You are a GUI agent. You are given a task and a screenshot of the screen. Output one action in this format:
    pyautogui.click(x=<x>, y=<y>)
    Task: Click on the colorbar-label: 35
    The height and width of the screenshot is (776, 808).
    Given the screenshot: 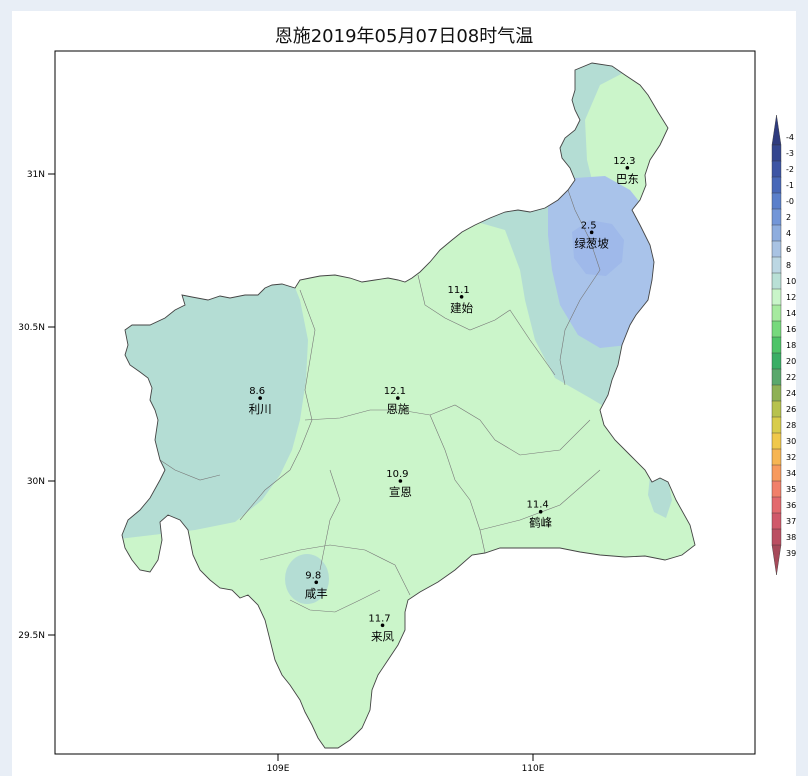 What is the action you would take?
    pyautogui.click(x=791, y=489)
    